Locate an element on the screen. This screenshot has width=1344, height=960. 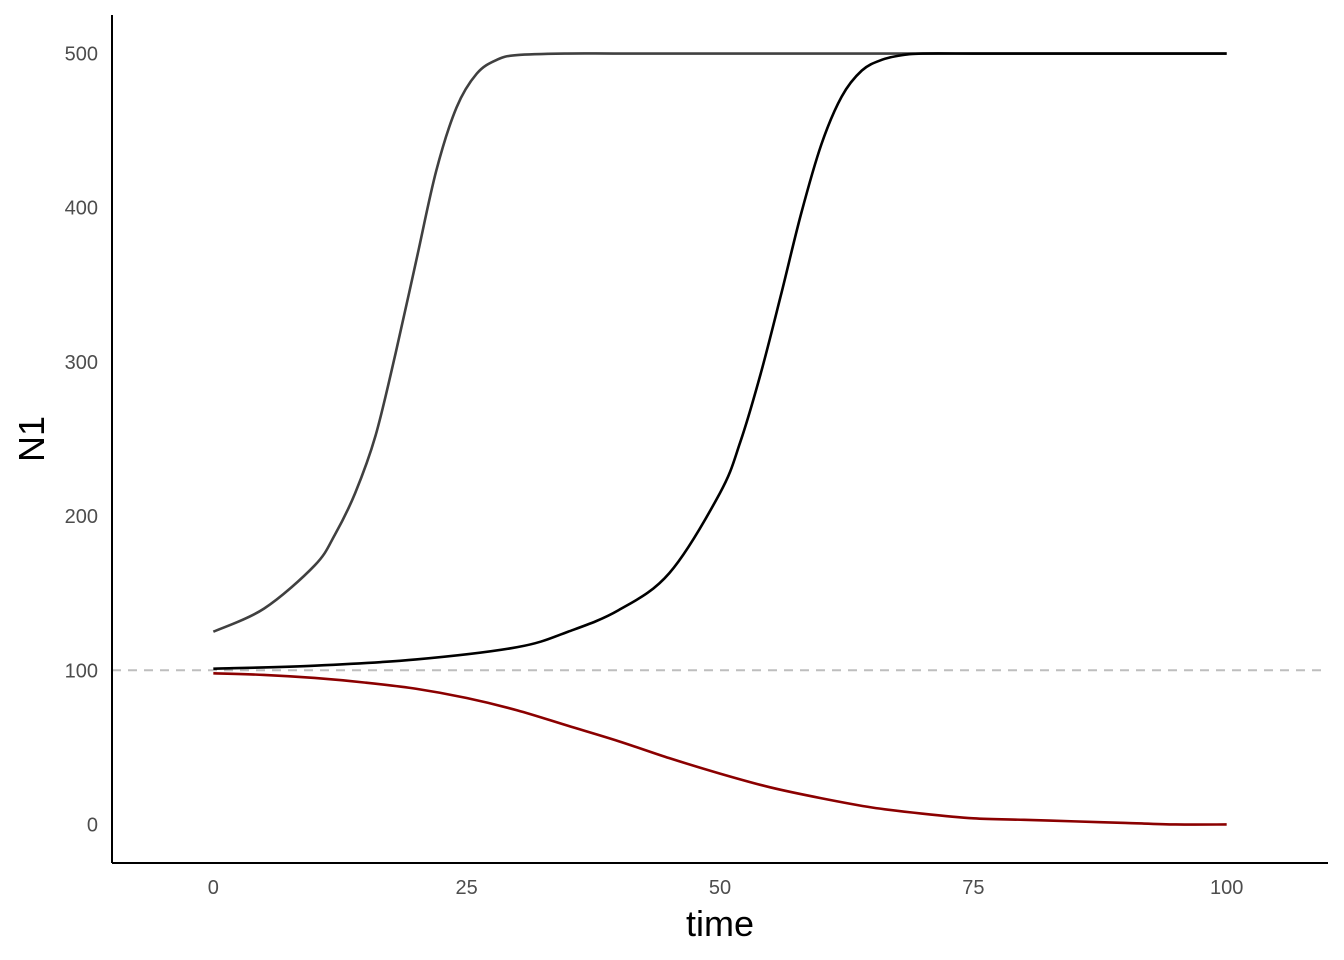
x-tick-label: 25 is located at coordinates (467, 888).